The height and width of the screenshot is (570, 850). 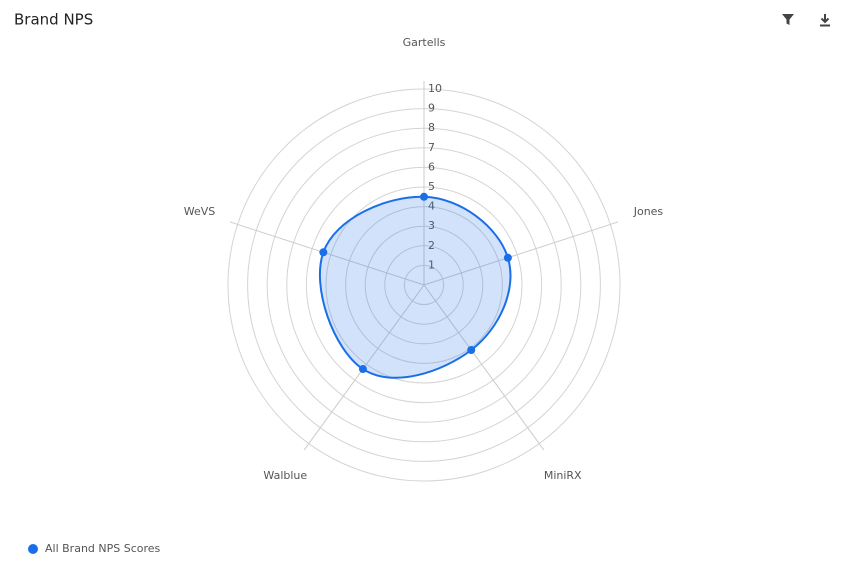 I want to click on r-tick-label: 4, so click(x=431, y=206).